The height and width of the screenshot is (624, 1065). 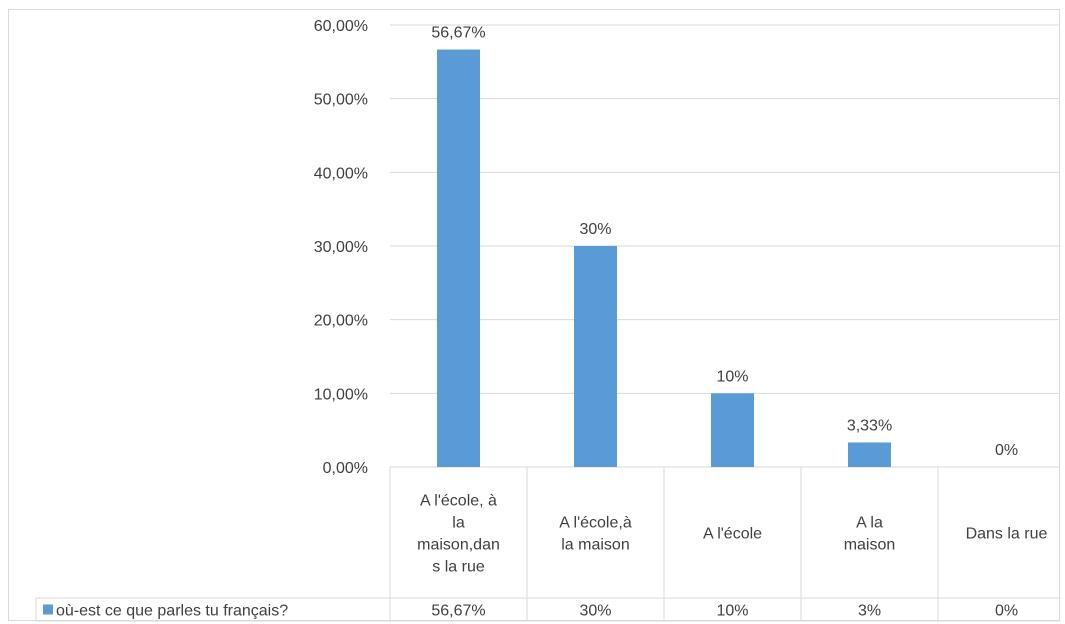 I want to click on y-tick-label: 50,00%, so click(x=341, y=100).